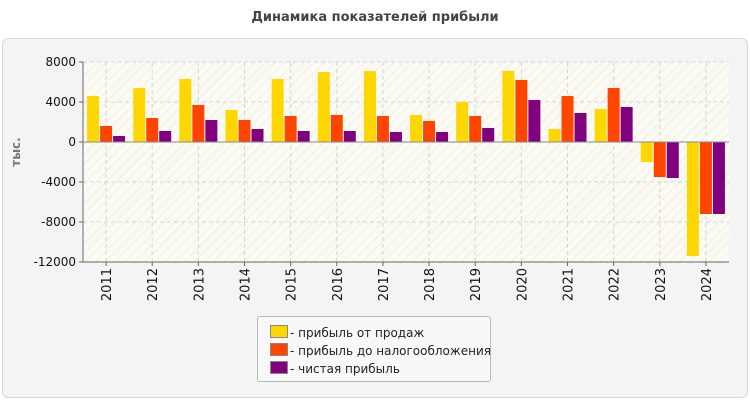 The width and height of the screenshot is (750, 400). What do you see at coordinates (522, 284) in the screenshot?
I see `x-tick-label: 2020` at bounding box center [522, 284].